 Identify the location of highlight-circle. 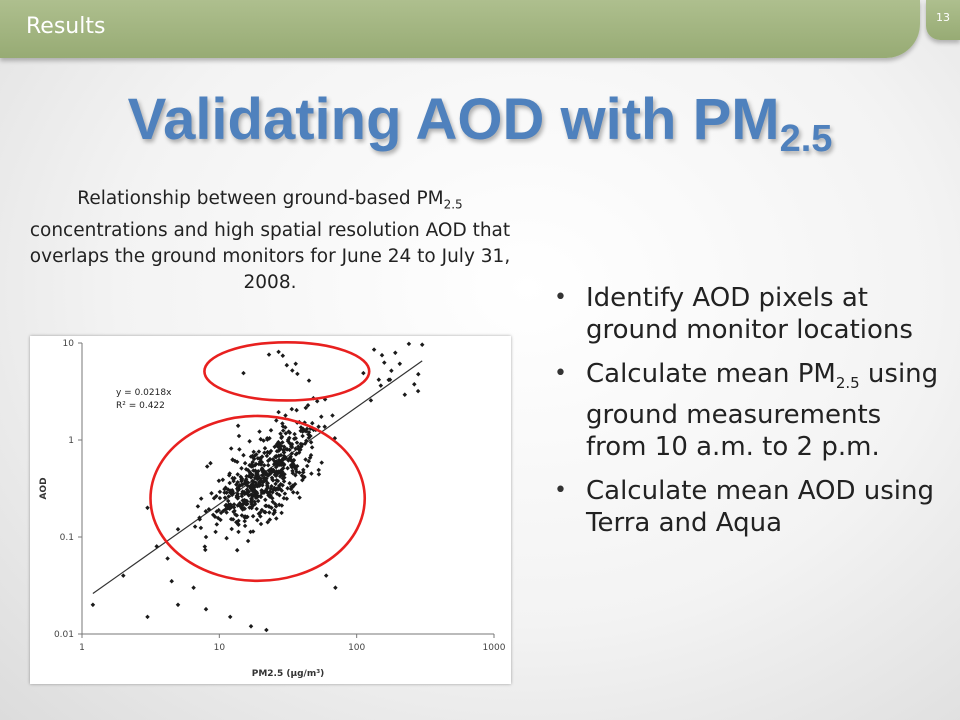
(258, 498).